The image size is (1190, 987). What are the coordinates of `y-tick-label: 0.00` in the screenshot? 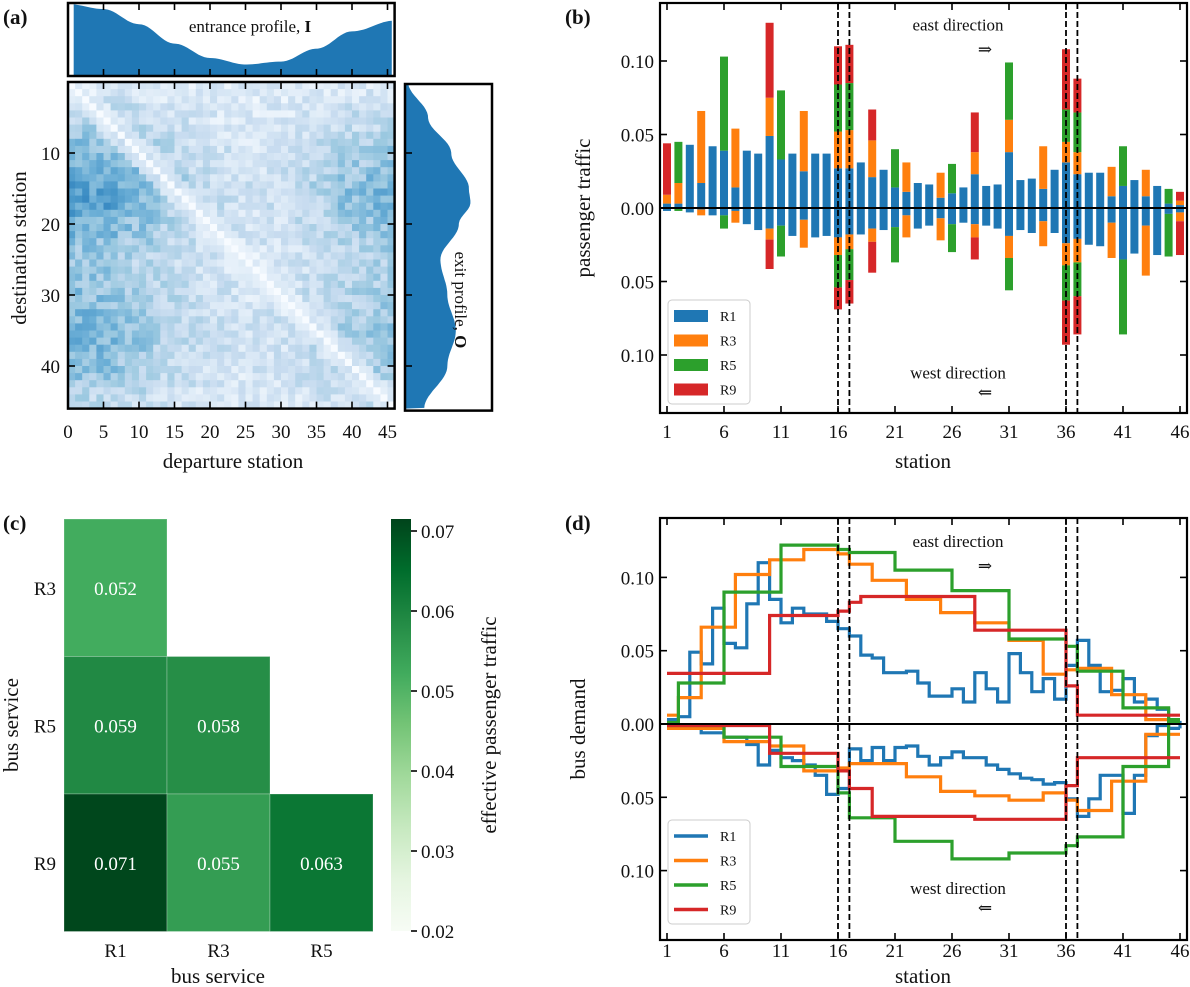 It's located at (637, 209).